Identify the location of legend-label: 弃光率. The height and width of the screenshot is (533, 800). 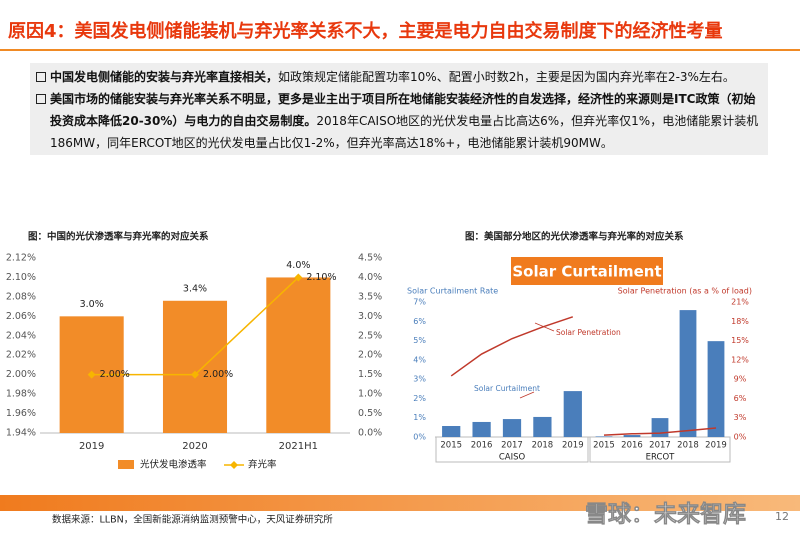
(262, 465).